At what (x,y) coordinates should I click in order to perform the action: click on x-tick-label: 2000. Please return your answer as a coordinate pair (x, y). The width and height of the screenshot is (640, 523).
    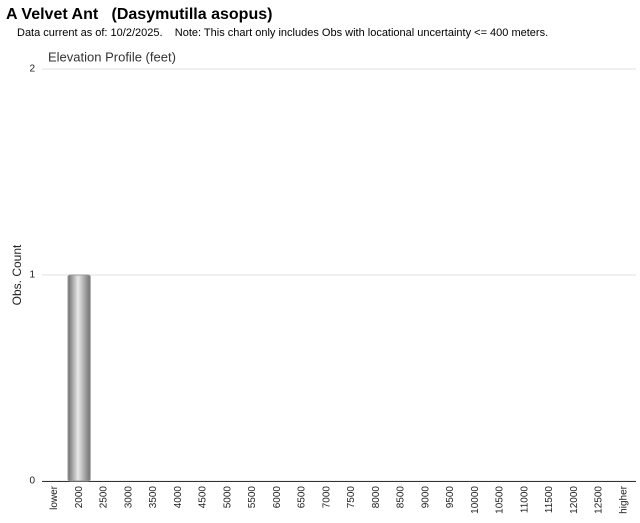
    Looking at the image, I should click on (79, 497).